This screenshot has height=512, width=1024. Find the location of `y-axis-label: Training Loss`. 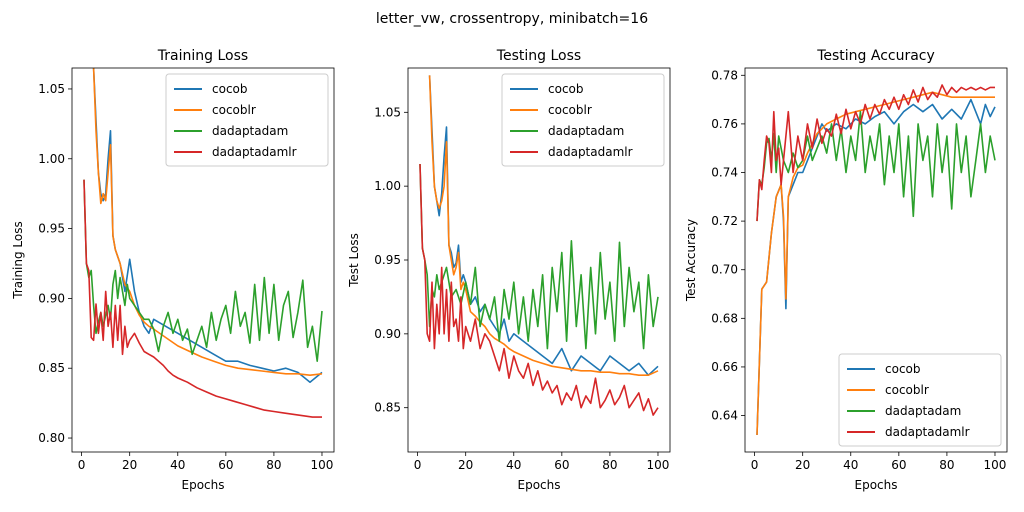

y-axis-label: Training Loss is located at coordinates (18, 260).